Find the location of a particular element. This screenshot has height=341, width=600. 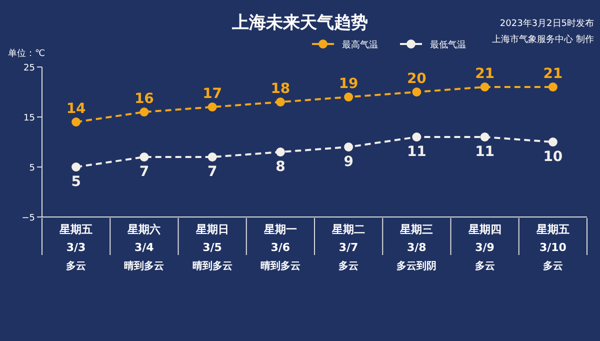

x-tick-label: 星期五 3/3 多云 is located at coordinates (75, 247).